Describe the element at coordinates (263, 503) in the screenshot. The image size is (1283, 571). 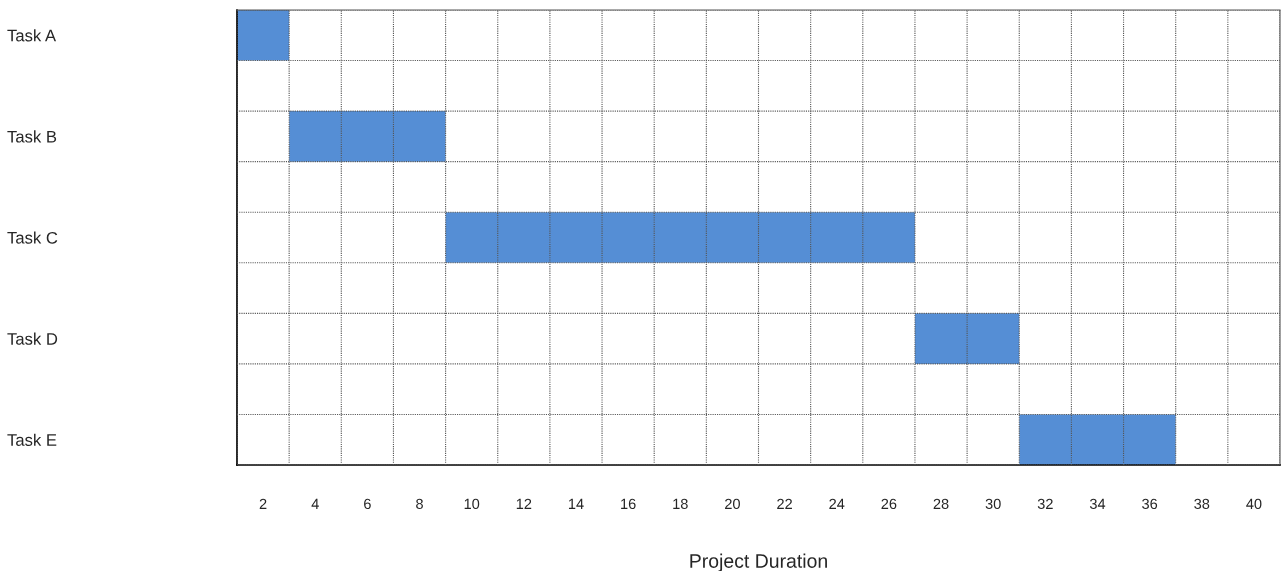
I see `x-tick-label: 2` at that location.